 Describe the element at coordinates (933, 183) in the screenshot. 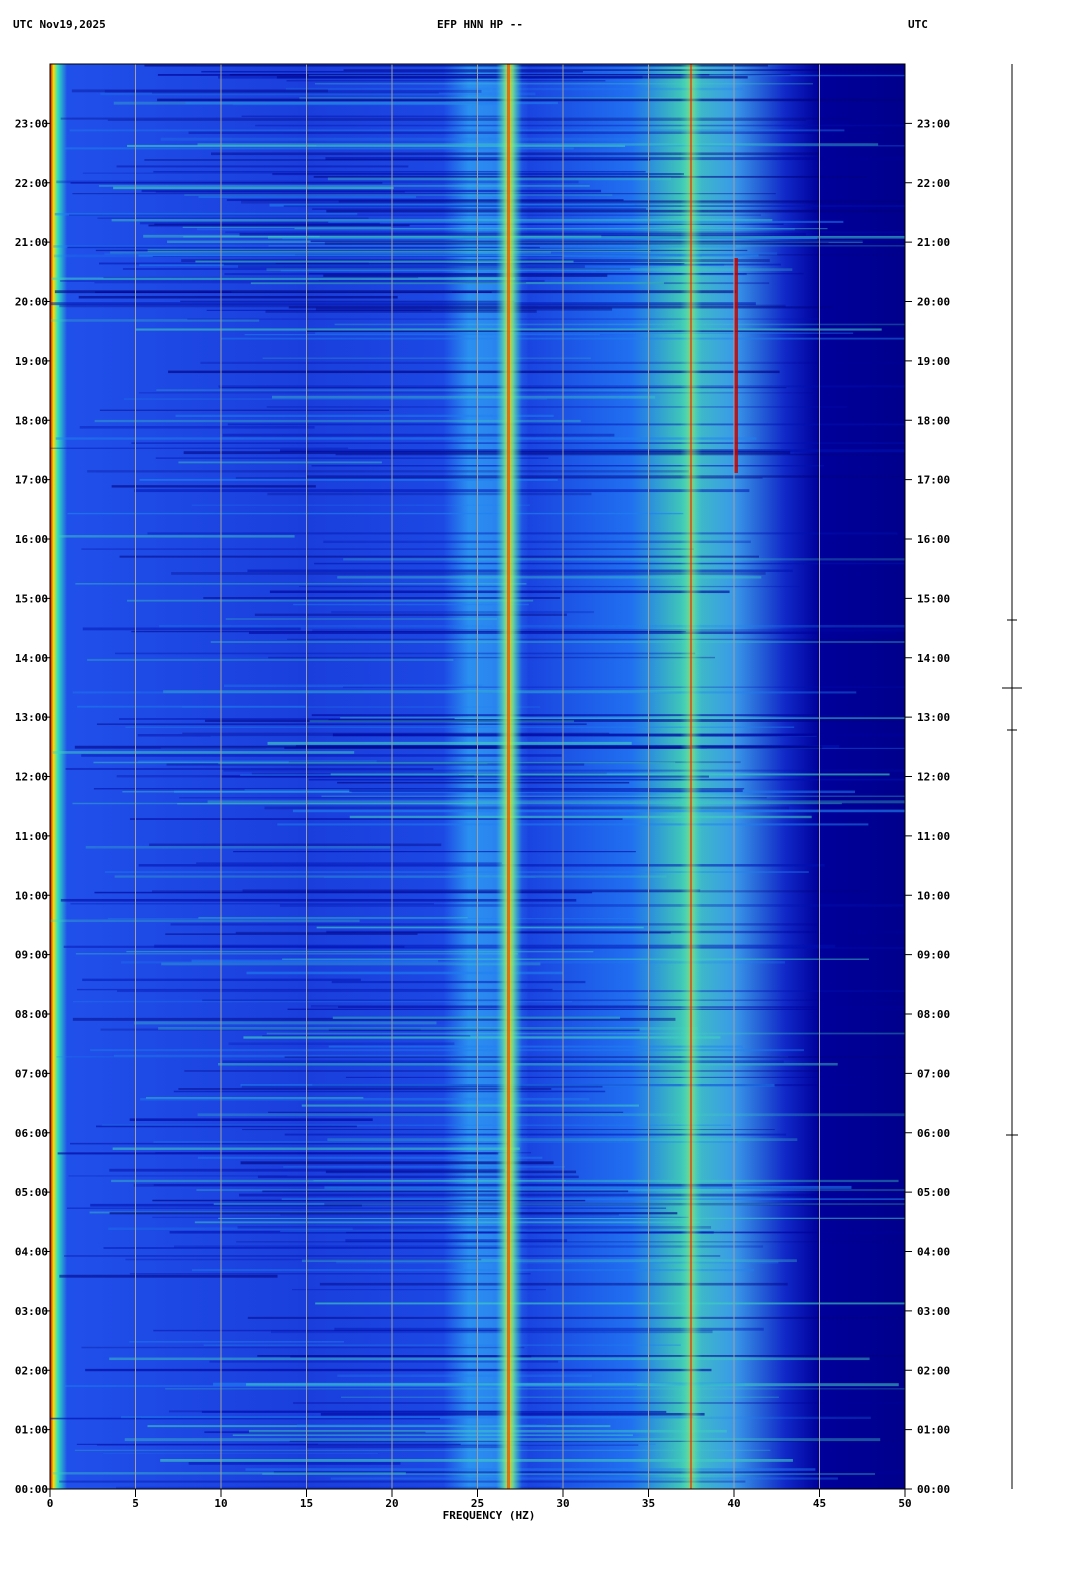

I see `y-tick-label: 22:00` at that location.